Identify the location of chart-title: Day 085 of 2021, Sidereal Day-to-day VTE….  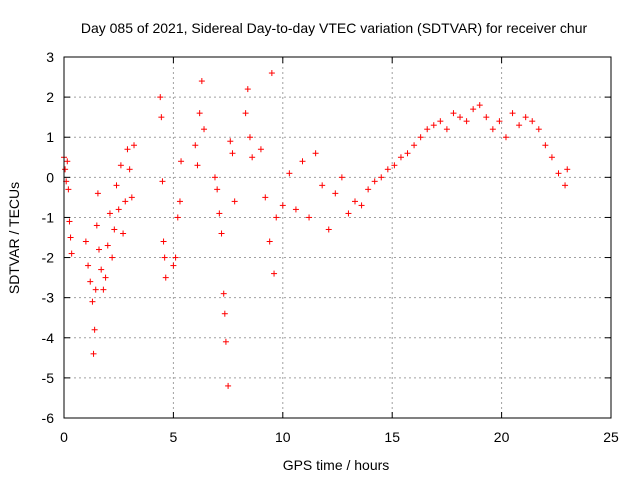
(334, 28).